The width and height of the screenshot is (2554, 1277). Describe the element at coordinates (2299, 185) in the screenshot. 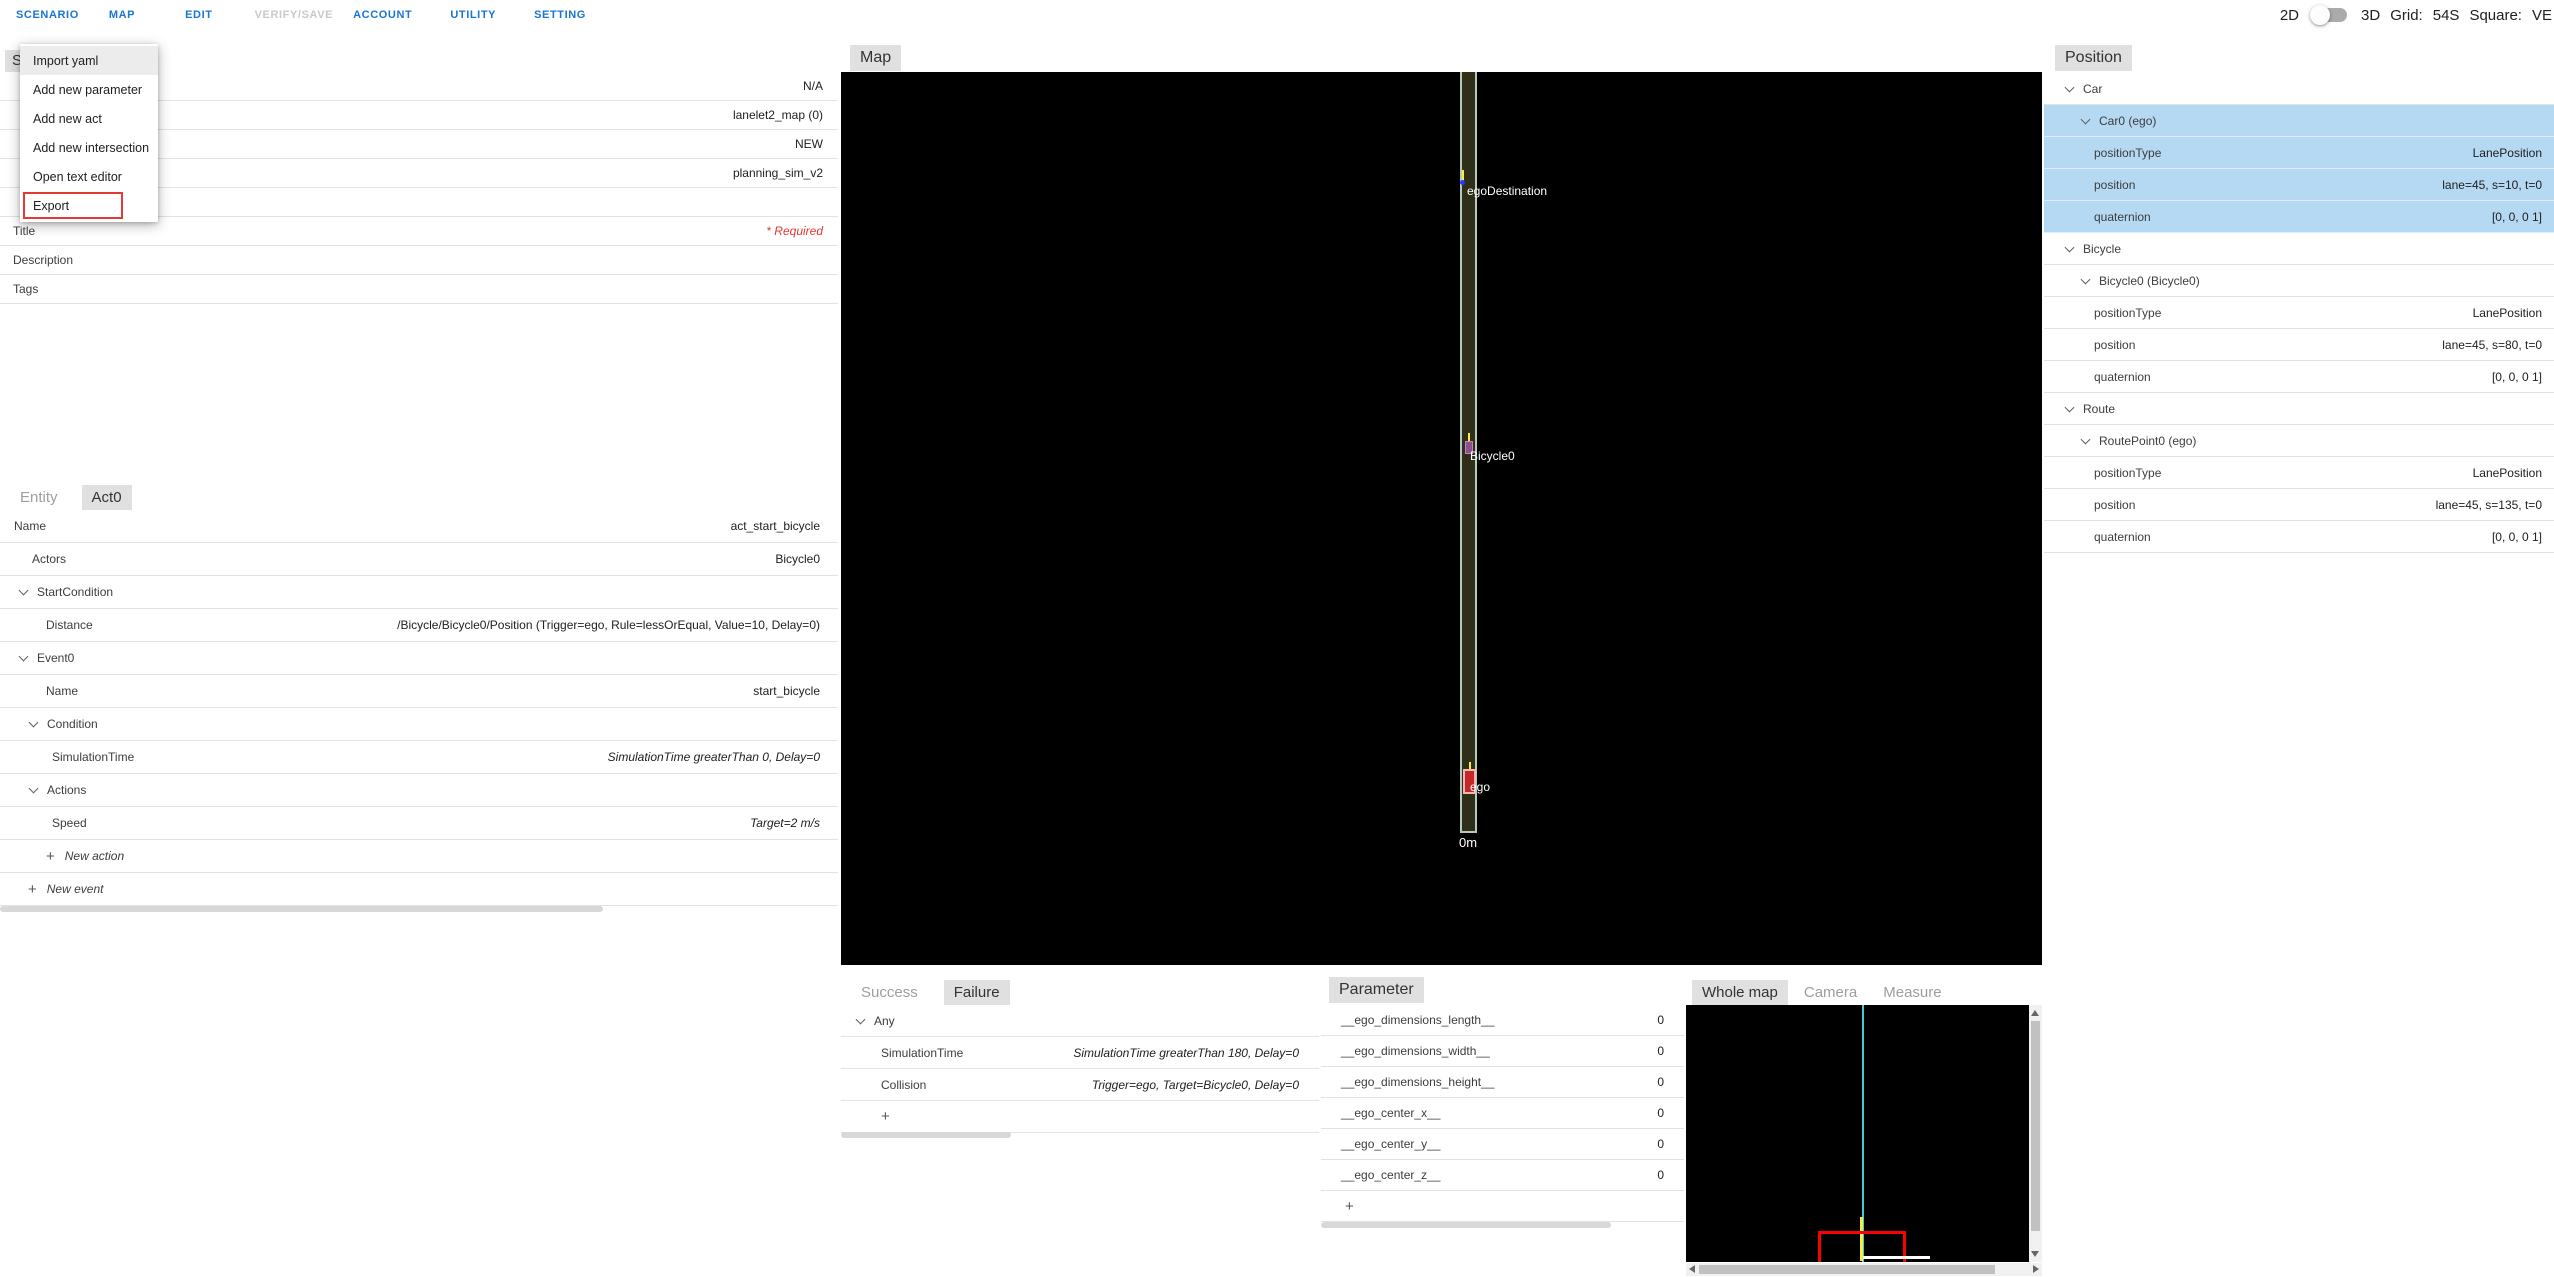

I see `tree-leaf-row-selected: position lane=45, s=10, t=0` at that location.